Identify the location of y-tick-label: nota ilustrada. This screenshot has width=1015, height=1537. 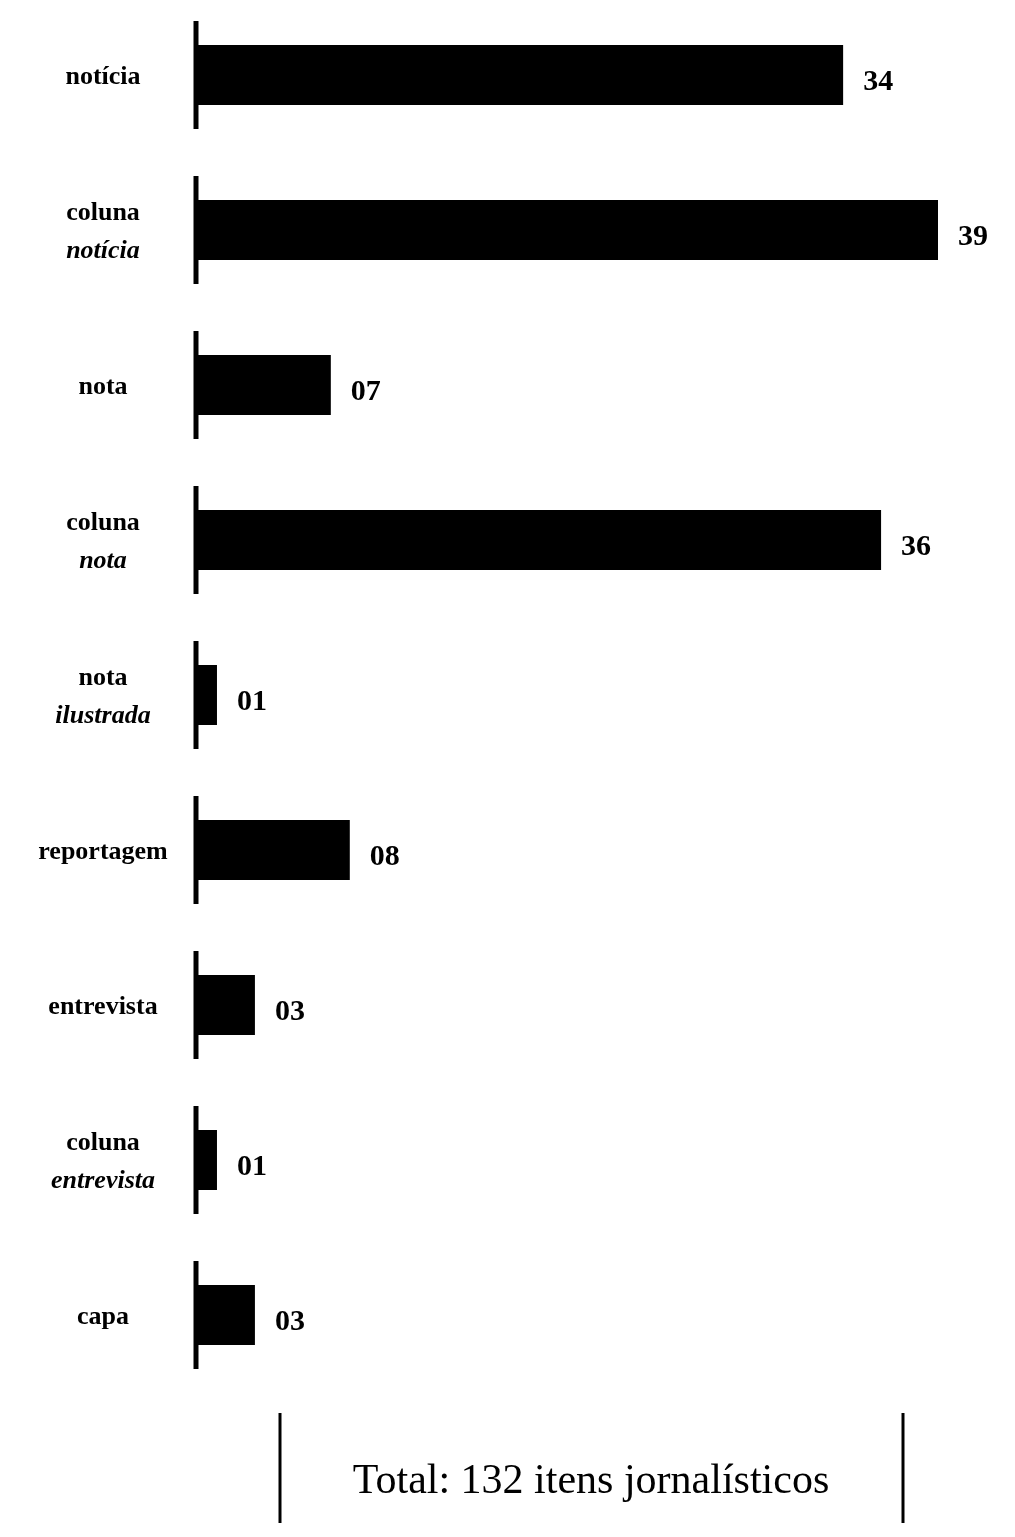
(103, 695).